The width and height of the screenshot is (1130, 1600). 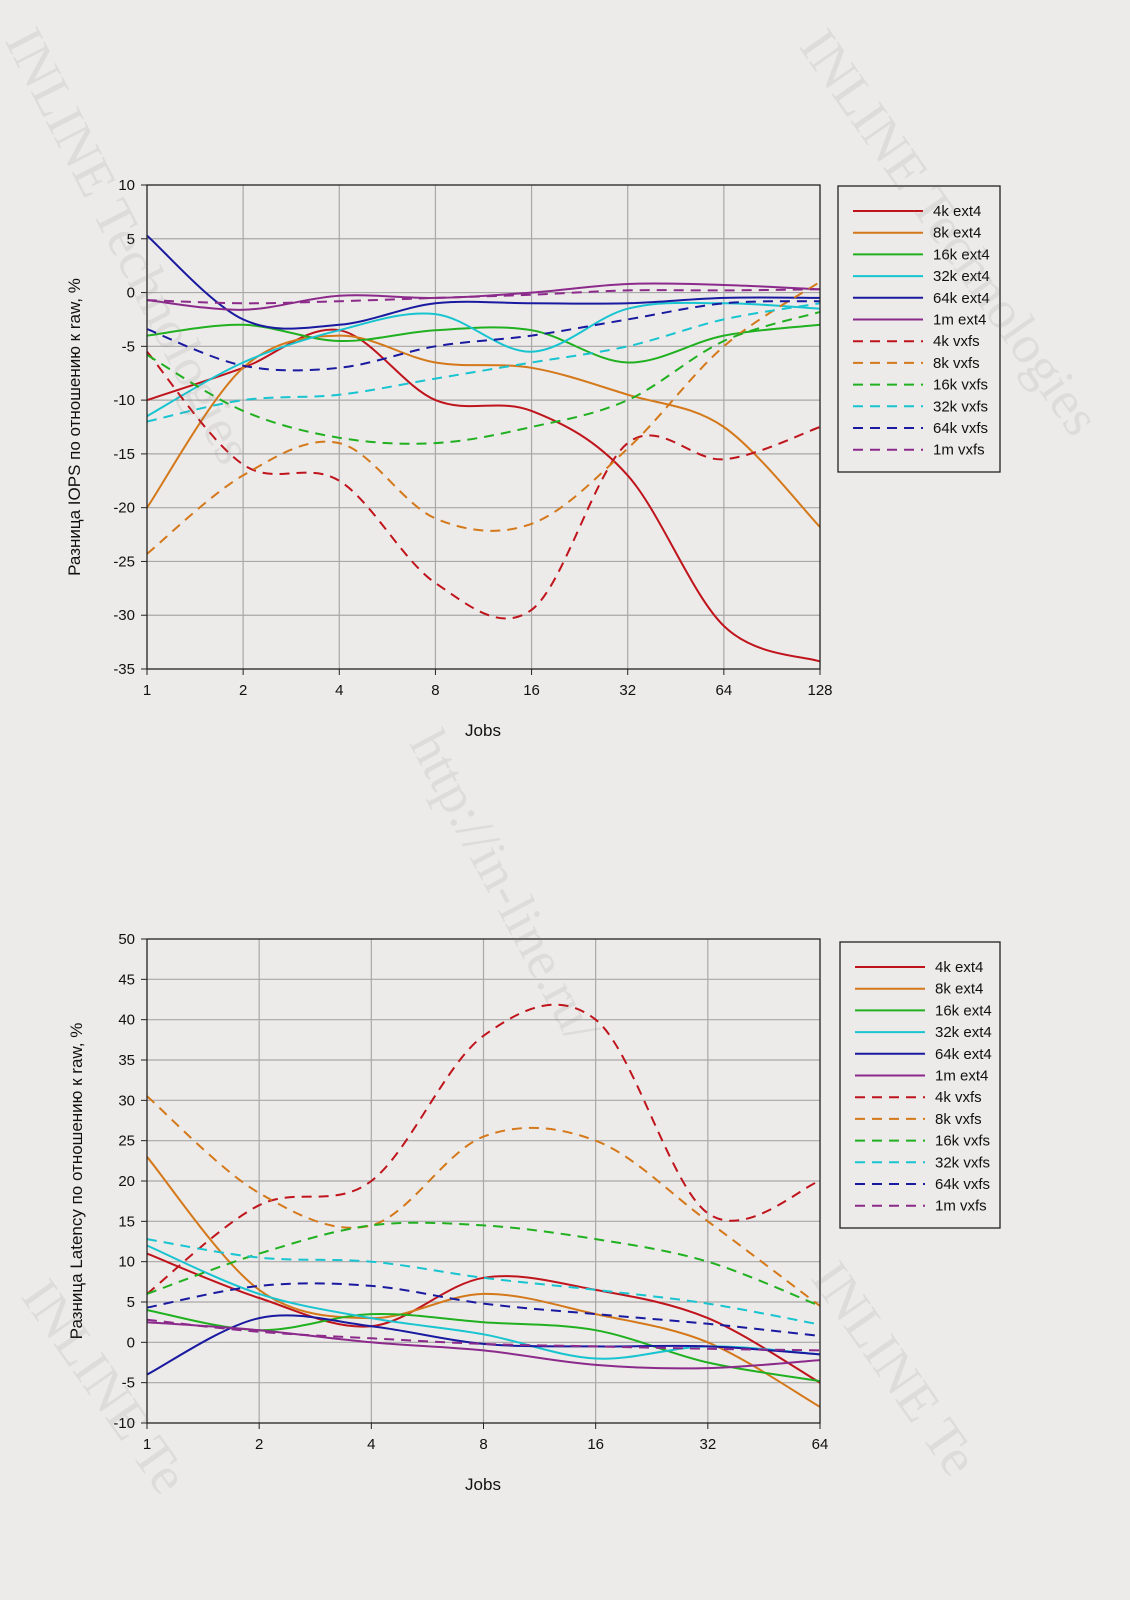 I want to click on y-tick-label: 25, so click(x=126, y=1141).